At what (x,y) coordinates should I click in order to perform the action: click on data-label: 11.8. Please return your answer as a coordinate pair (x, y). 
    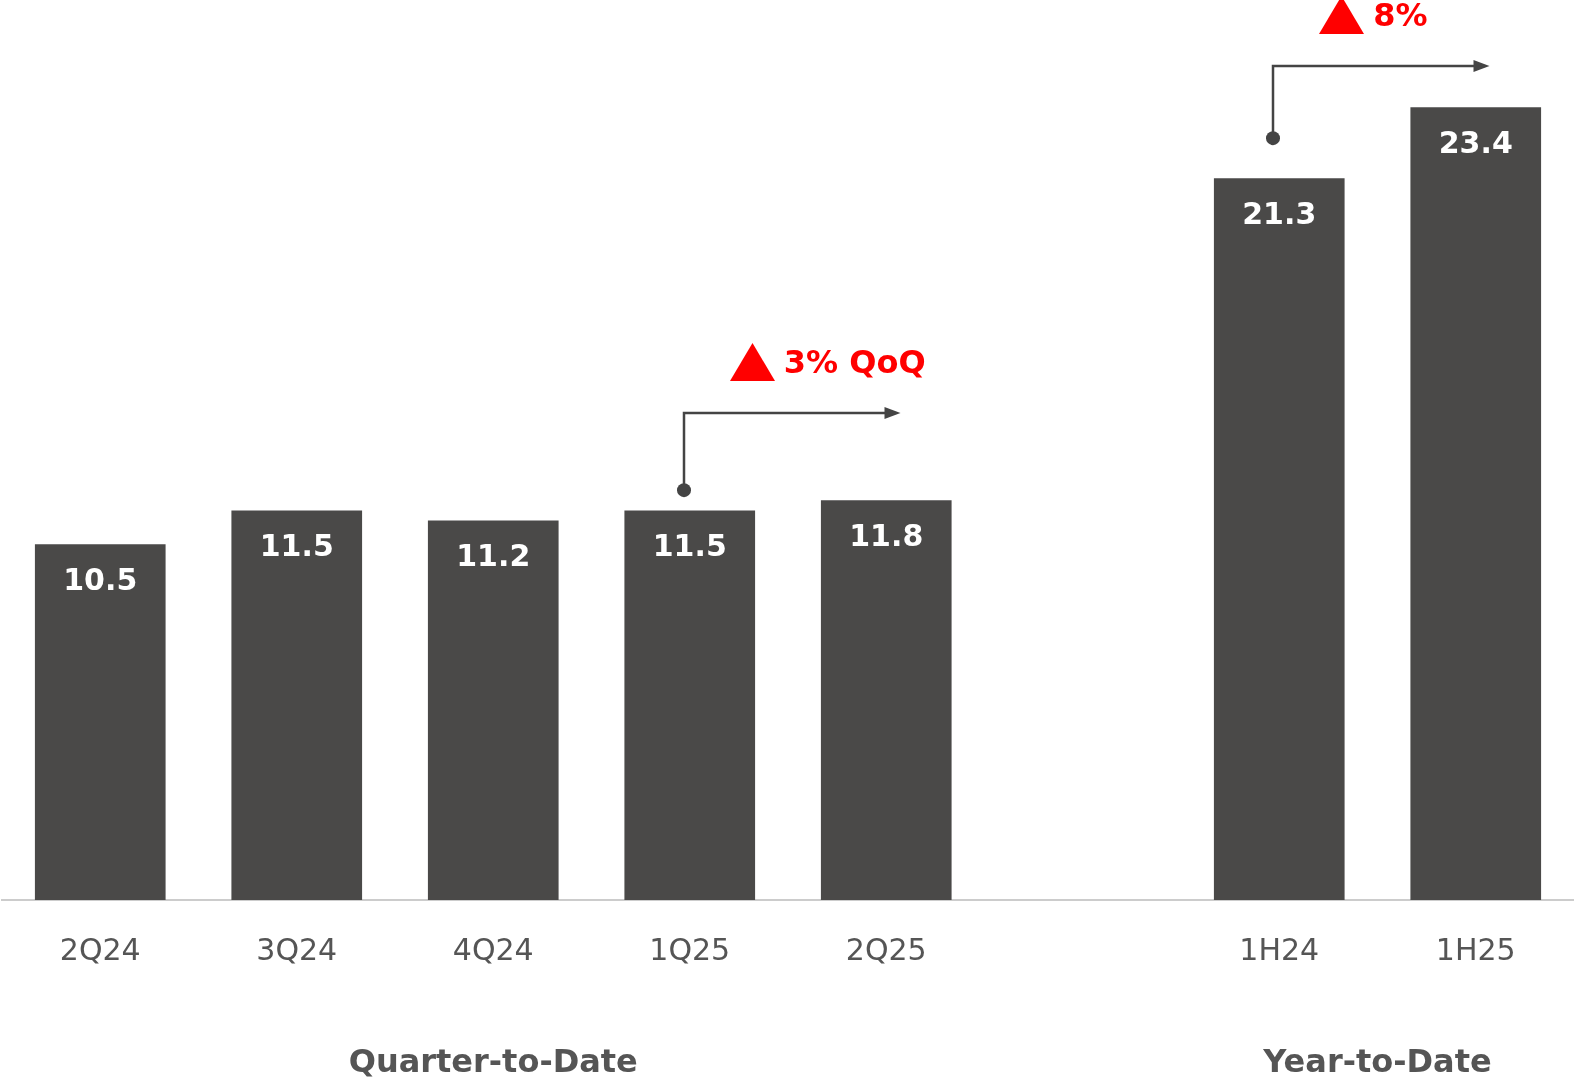
    Looking at the image, I should click on (886, 536).